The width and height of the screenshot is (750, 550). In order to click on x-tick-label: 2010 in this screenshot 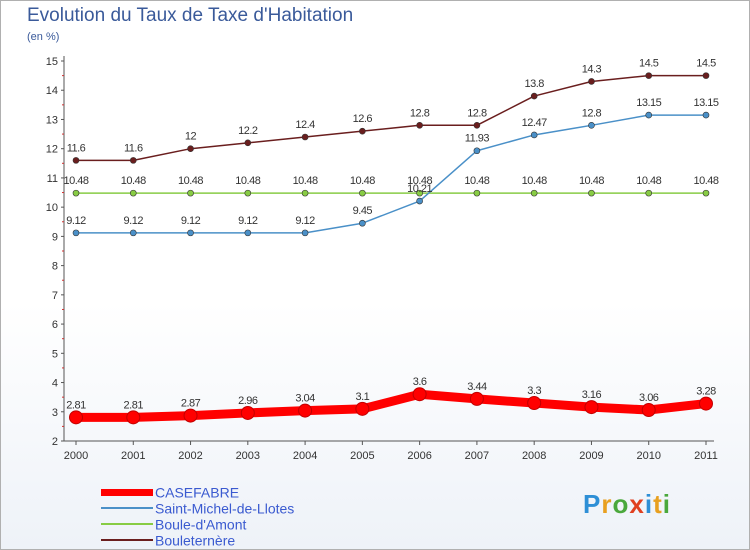, I will do `click(648, 456)`.